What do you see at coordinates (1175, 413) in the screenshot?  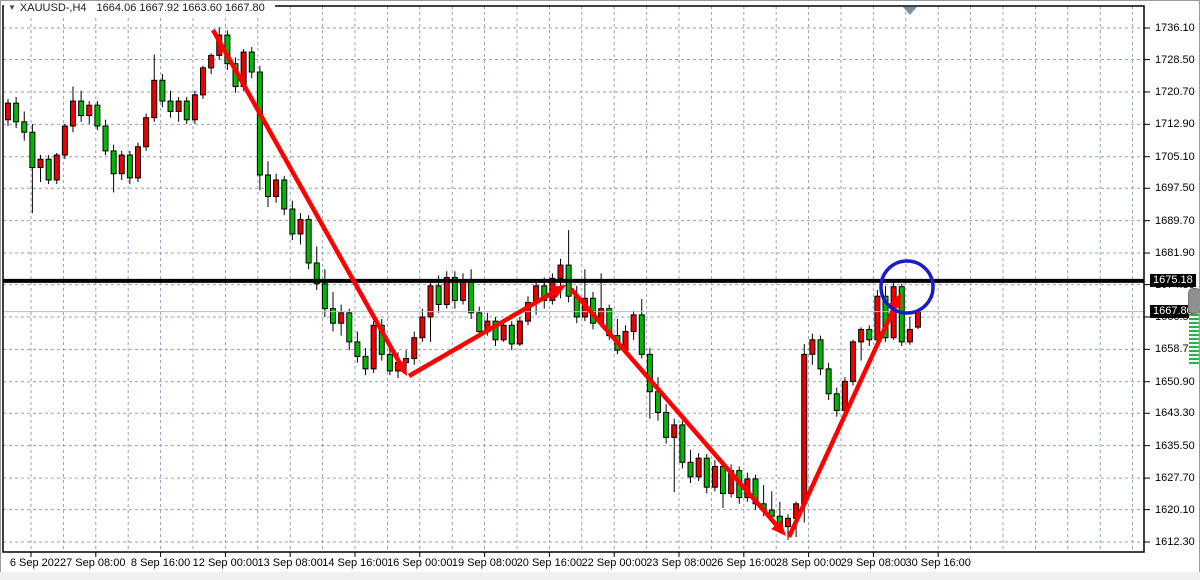 I see `price-axis-label: 1643.30` at bounding box center [1175, 413].